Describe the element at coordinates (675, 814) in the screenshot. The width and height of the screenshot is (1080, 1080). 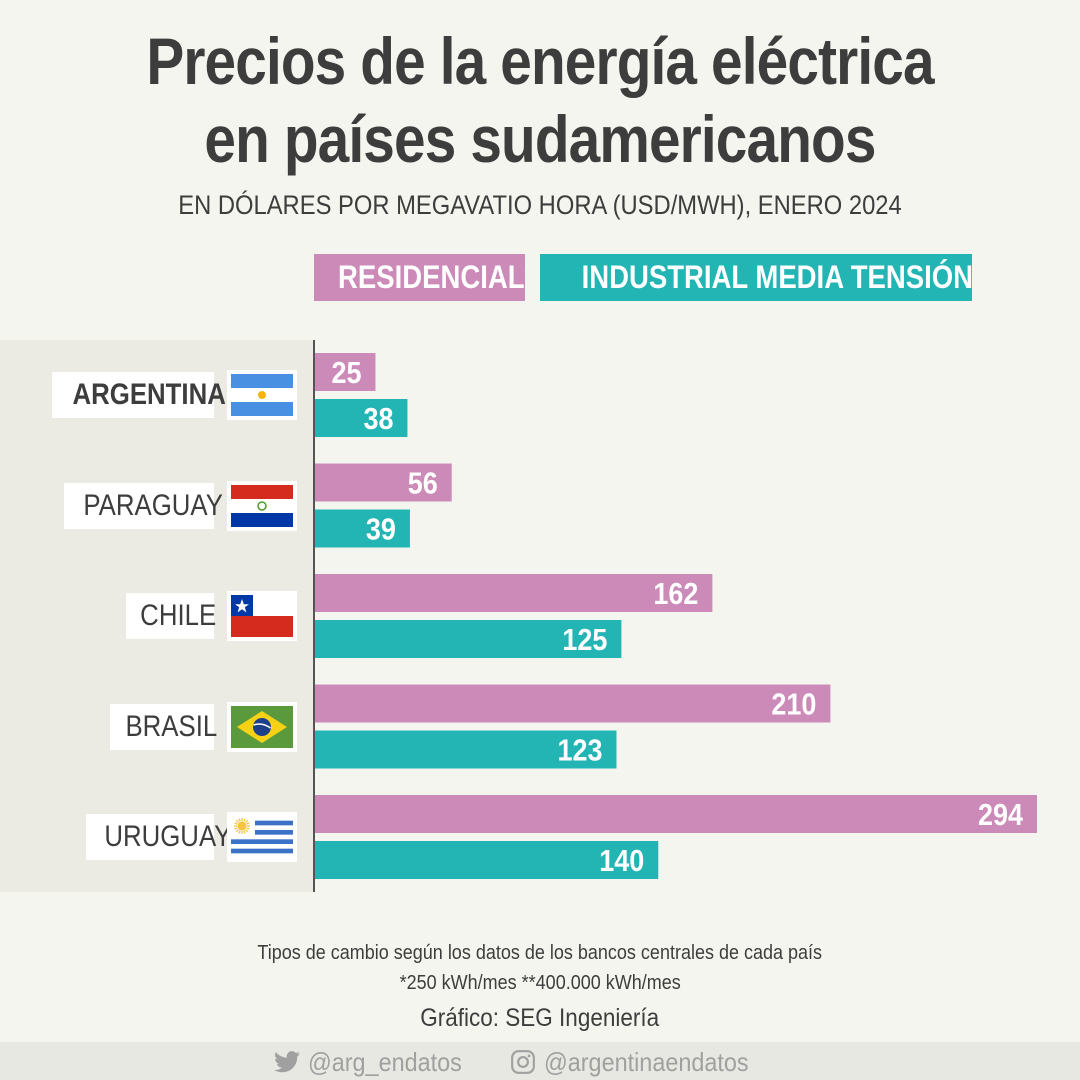
I see `bar-uruguay-residencial` at that location.